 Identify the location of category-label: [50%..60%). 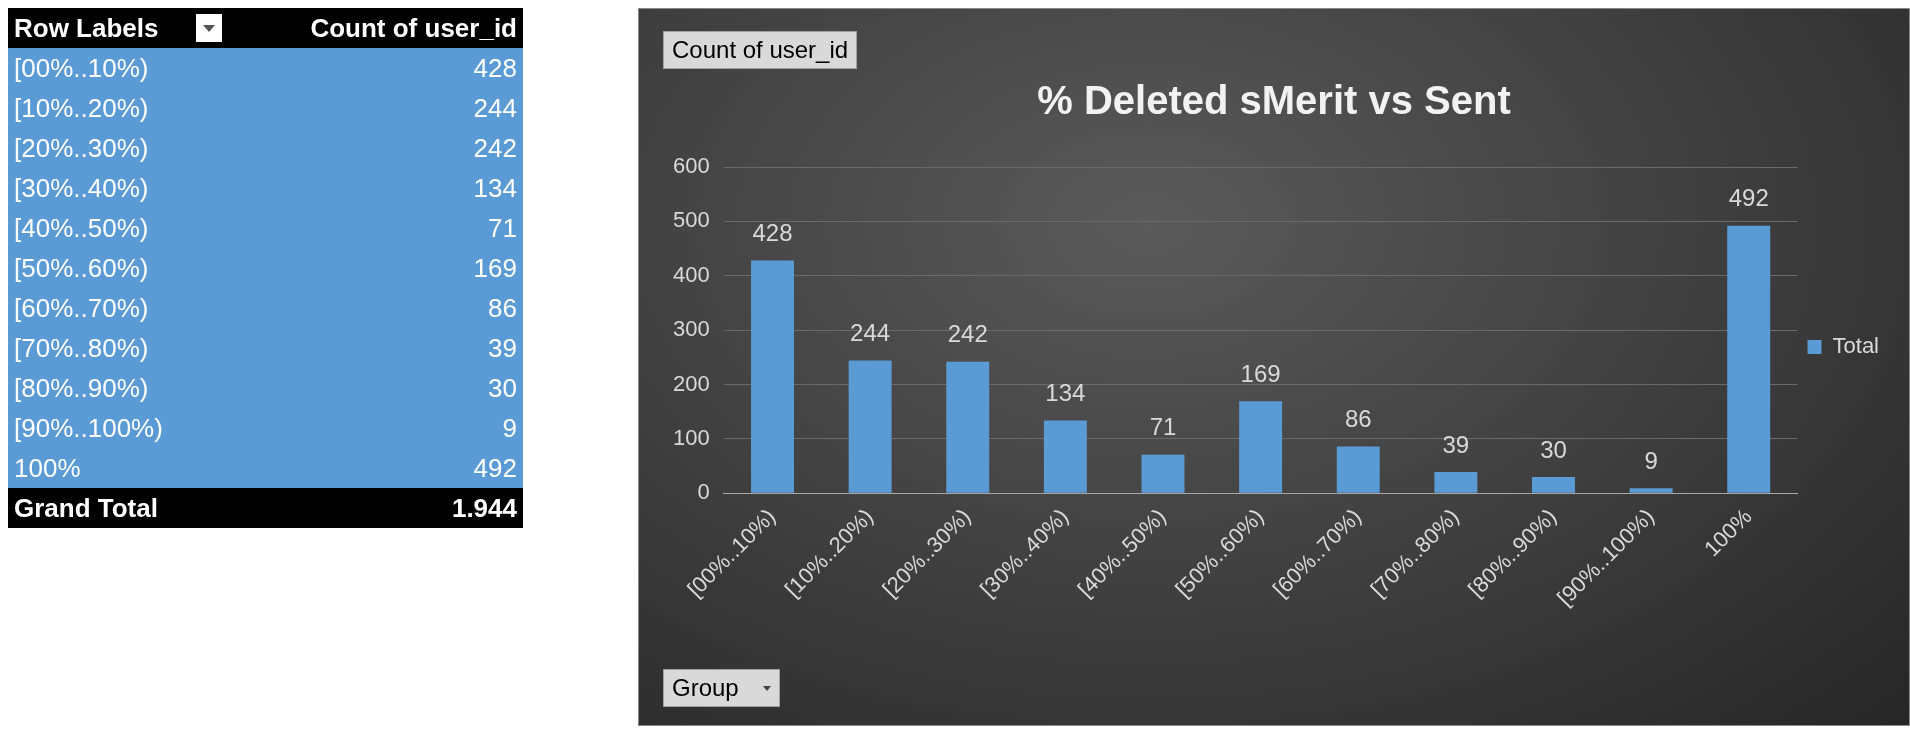
(81, 268).